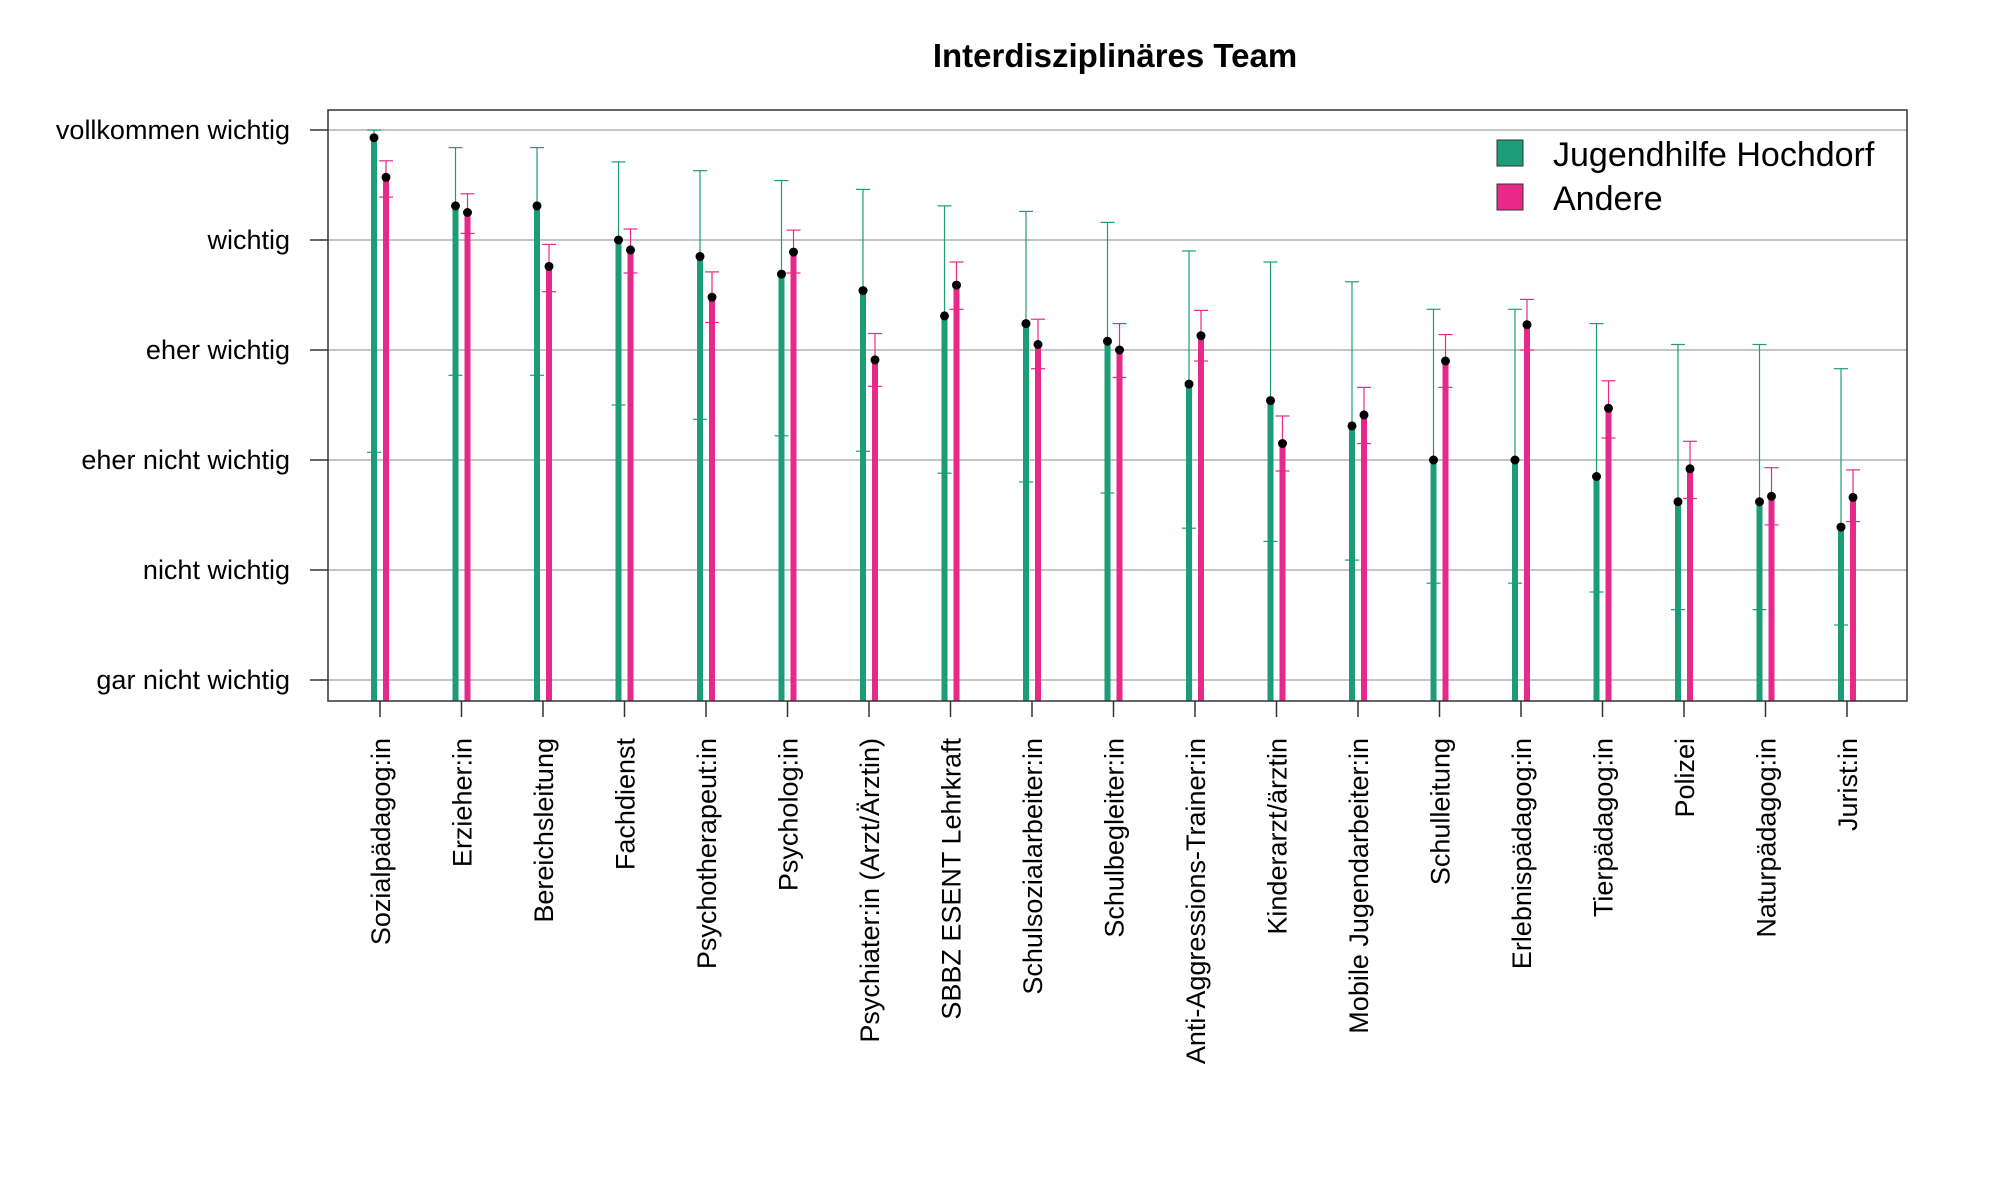 The image size is (2000, 1200). Describe the element at coordinates (1115, 838) in the screenshot. I see `x-tick-label: Schulbegleiter:in` at that location.